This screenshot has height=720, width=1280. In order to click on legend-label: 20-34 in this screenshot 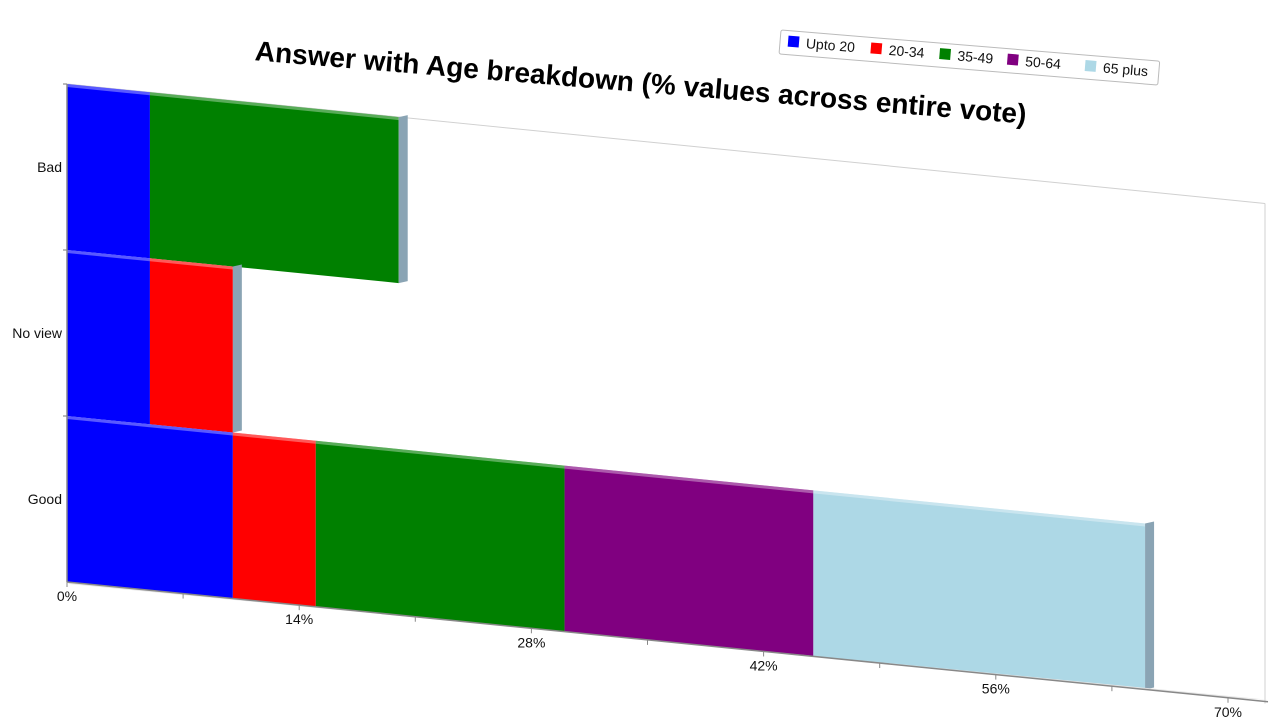, I will do `click(906, 51)`.